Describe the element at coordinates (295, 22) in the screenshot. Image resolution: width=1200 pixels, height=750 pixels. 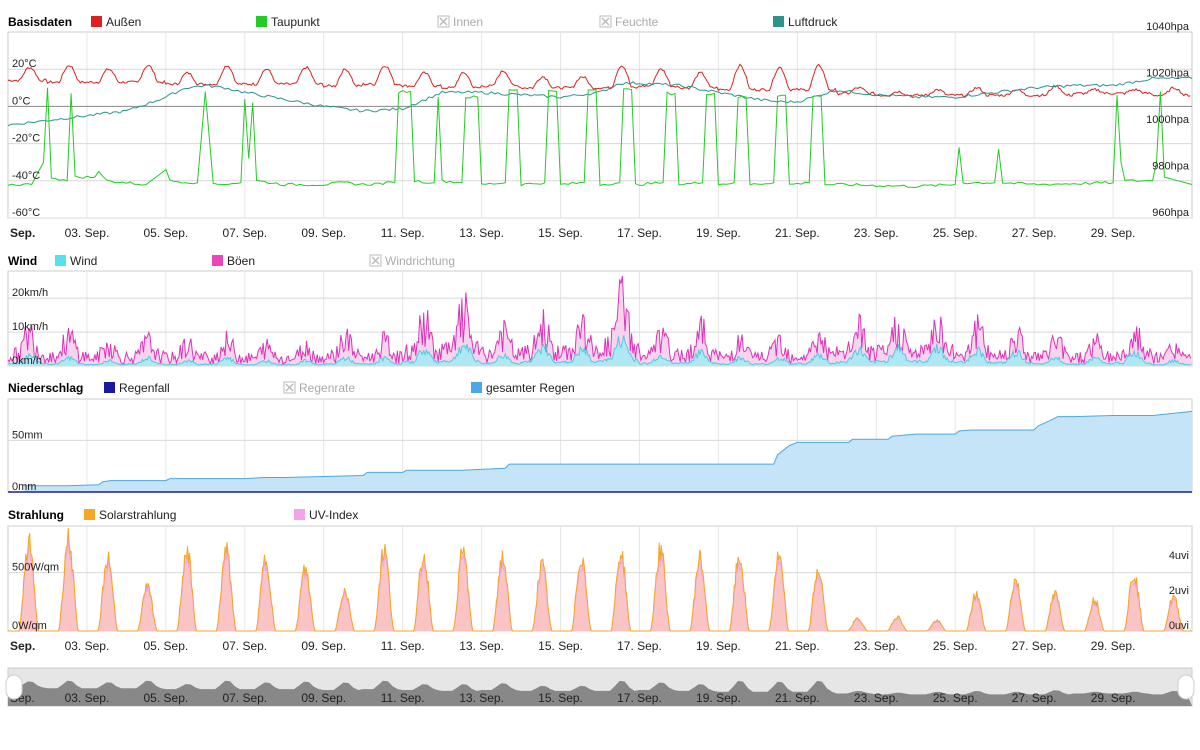
I see `basis-legend-label: Taupunkt` at that location.